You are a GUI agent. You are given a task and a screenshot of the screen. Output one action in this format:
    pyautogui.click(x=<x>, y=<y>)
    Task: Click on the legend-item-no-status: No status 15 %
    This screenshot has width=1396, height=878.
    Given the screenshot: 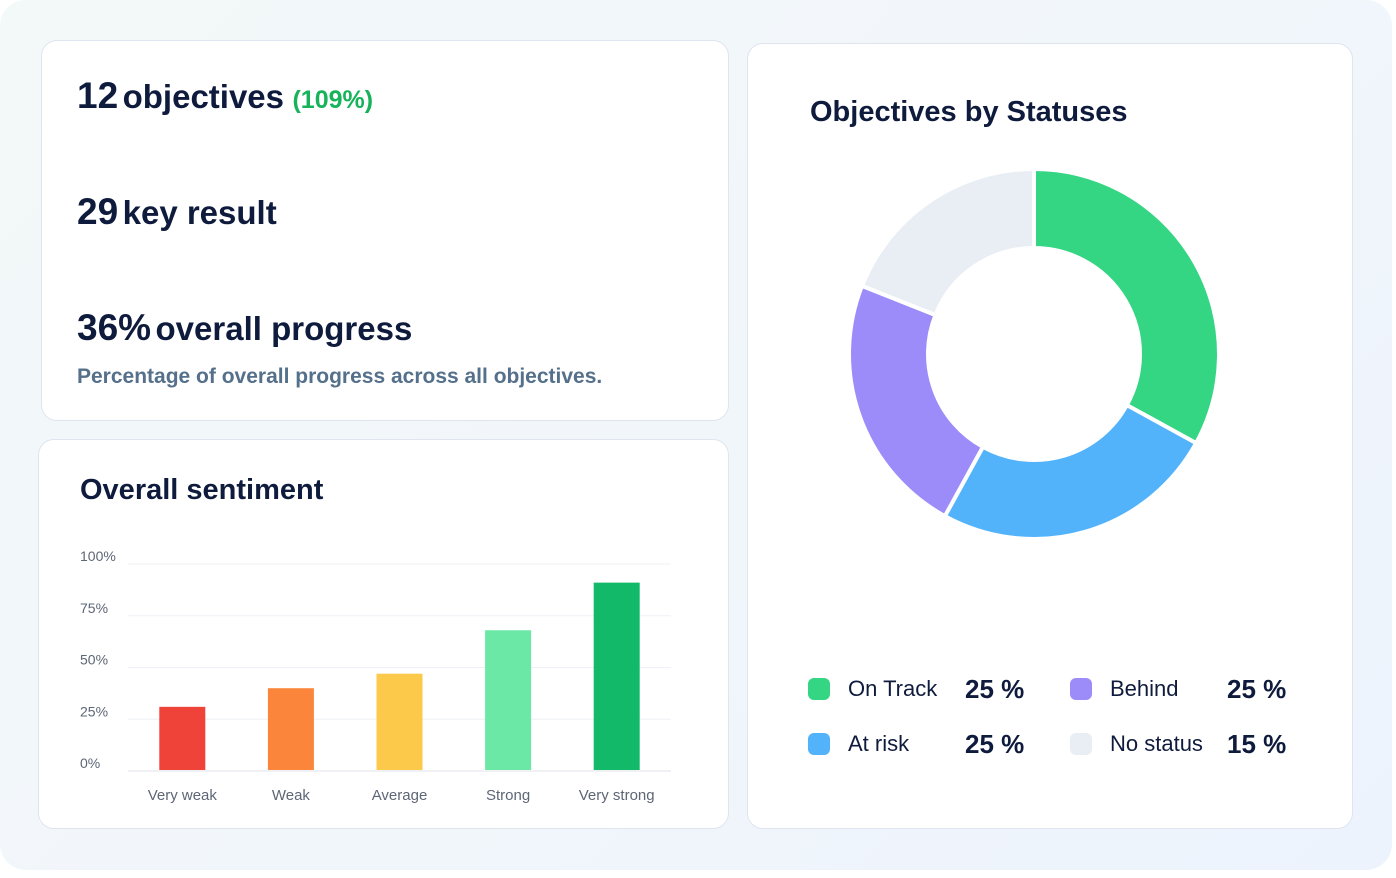 What is the action you would take?
    pyautogui.click(x=1190, y=744)
    